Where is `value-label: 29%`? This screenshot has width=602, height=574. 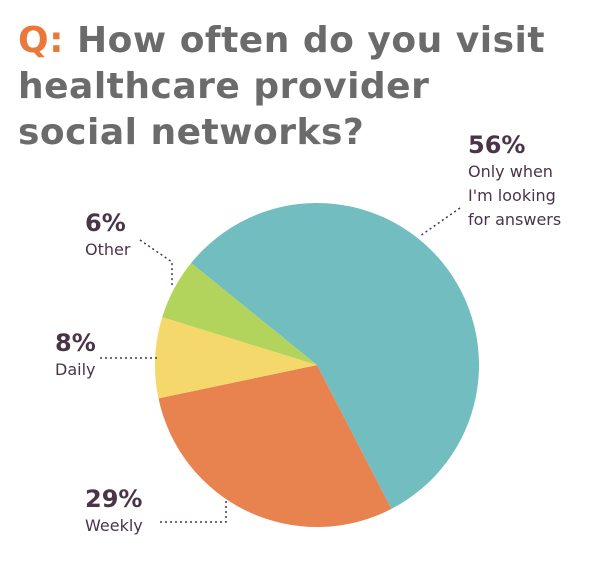
value-label: 29% is located at coordinates (114, 499).